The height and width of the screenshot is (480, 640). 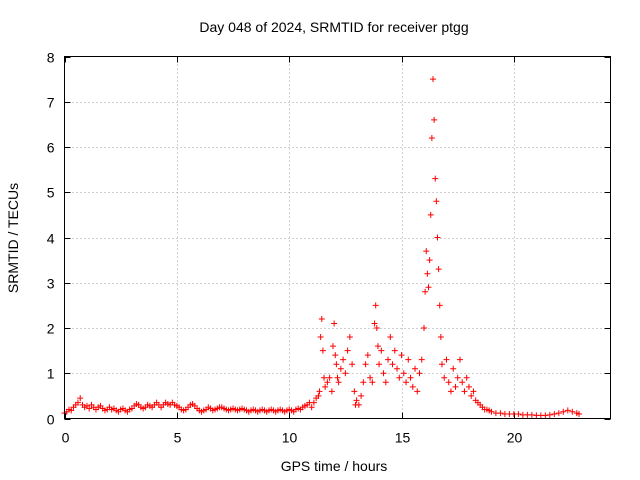 What do you see at coordinates (51, 239) in the screenshot?
I see `y-tick-label: 4` at bounding box center [51, 239].